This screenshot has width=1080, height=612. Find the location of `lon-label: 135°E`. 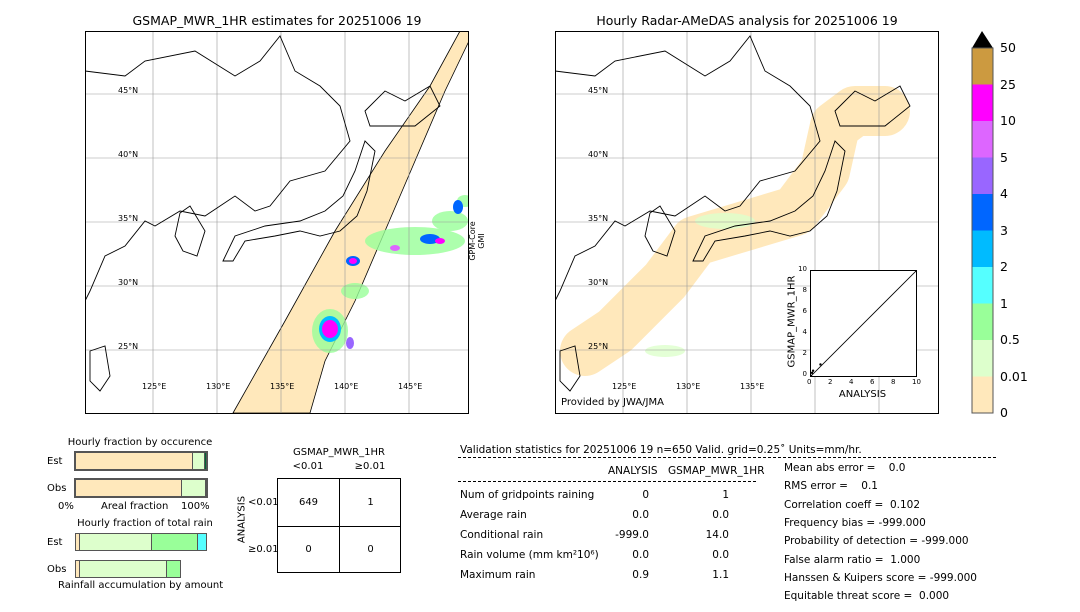

lon-label: 135°E is located at coordinates (752, 386).